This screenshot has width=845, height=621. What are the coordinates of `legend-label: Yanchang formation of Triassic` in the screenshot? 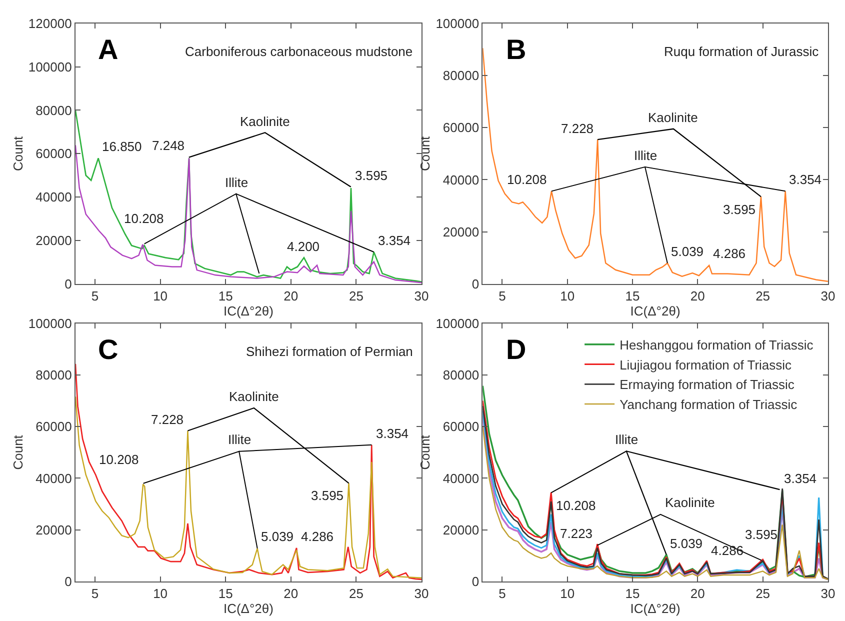 It's located at (709, 404).